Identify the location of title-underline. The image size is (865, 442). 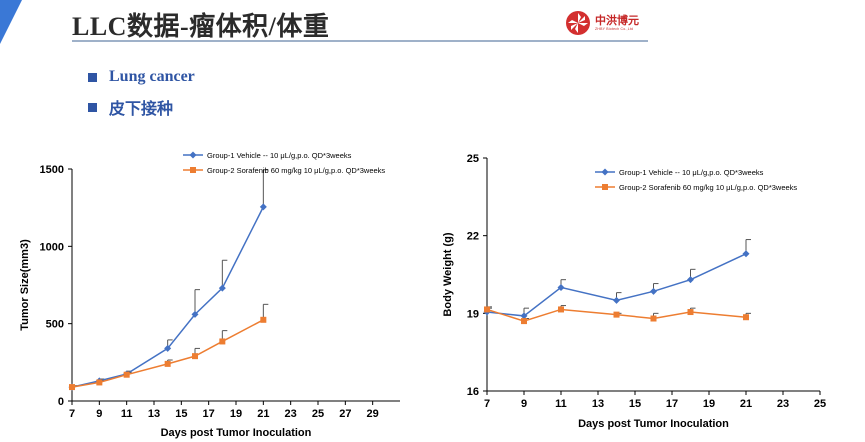
(360, 41).